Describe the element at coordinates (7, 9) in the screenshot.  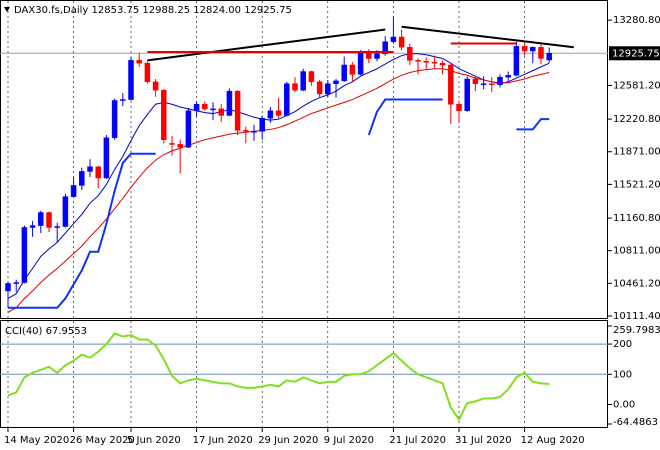
I see `menu-arrow` at that location.